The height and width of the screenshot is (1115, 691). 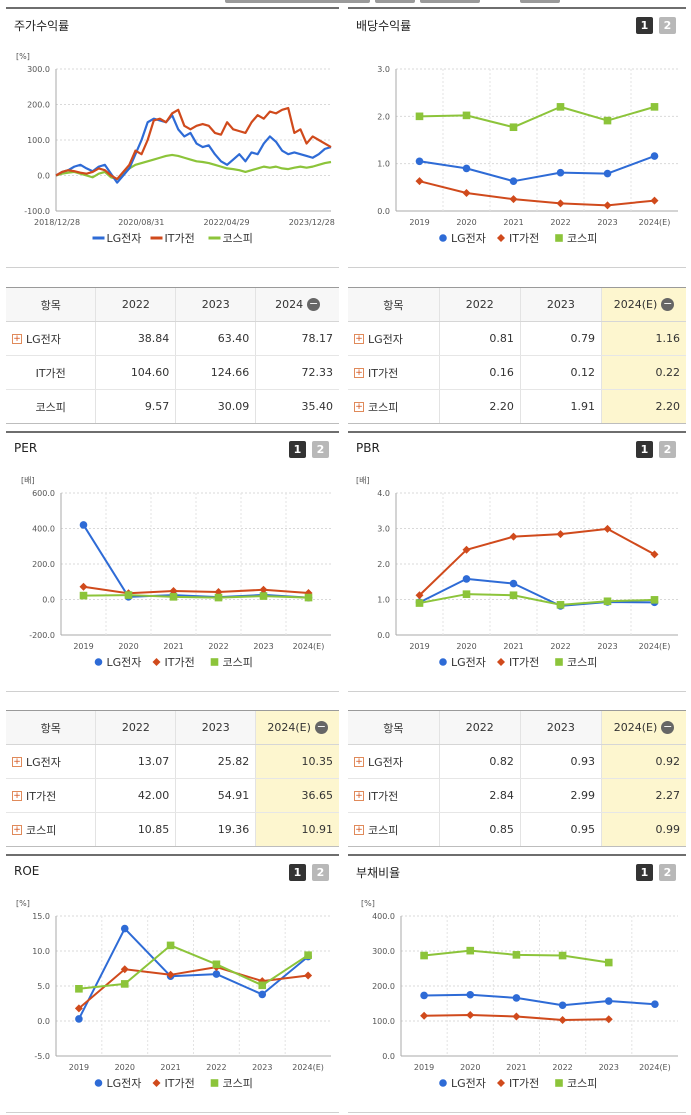 What do you see at coordinates (215, 829) in the screenshot?
I see `table-cell: 19.36` at bounding box center [215, 829].